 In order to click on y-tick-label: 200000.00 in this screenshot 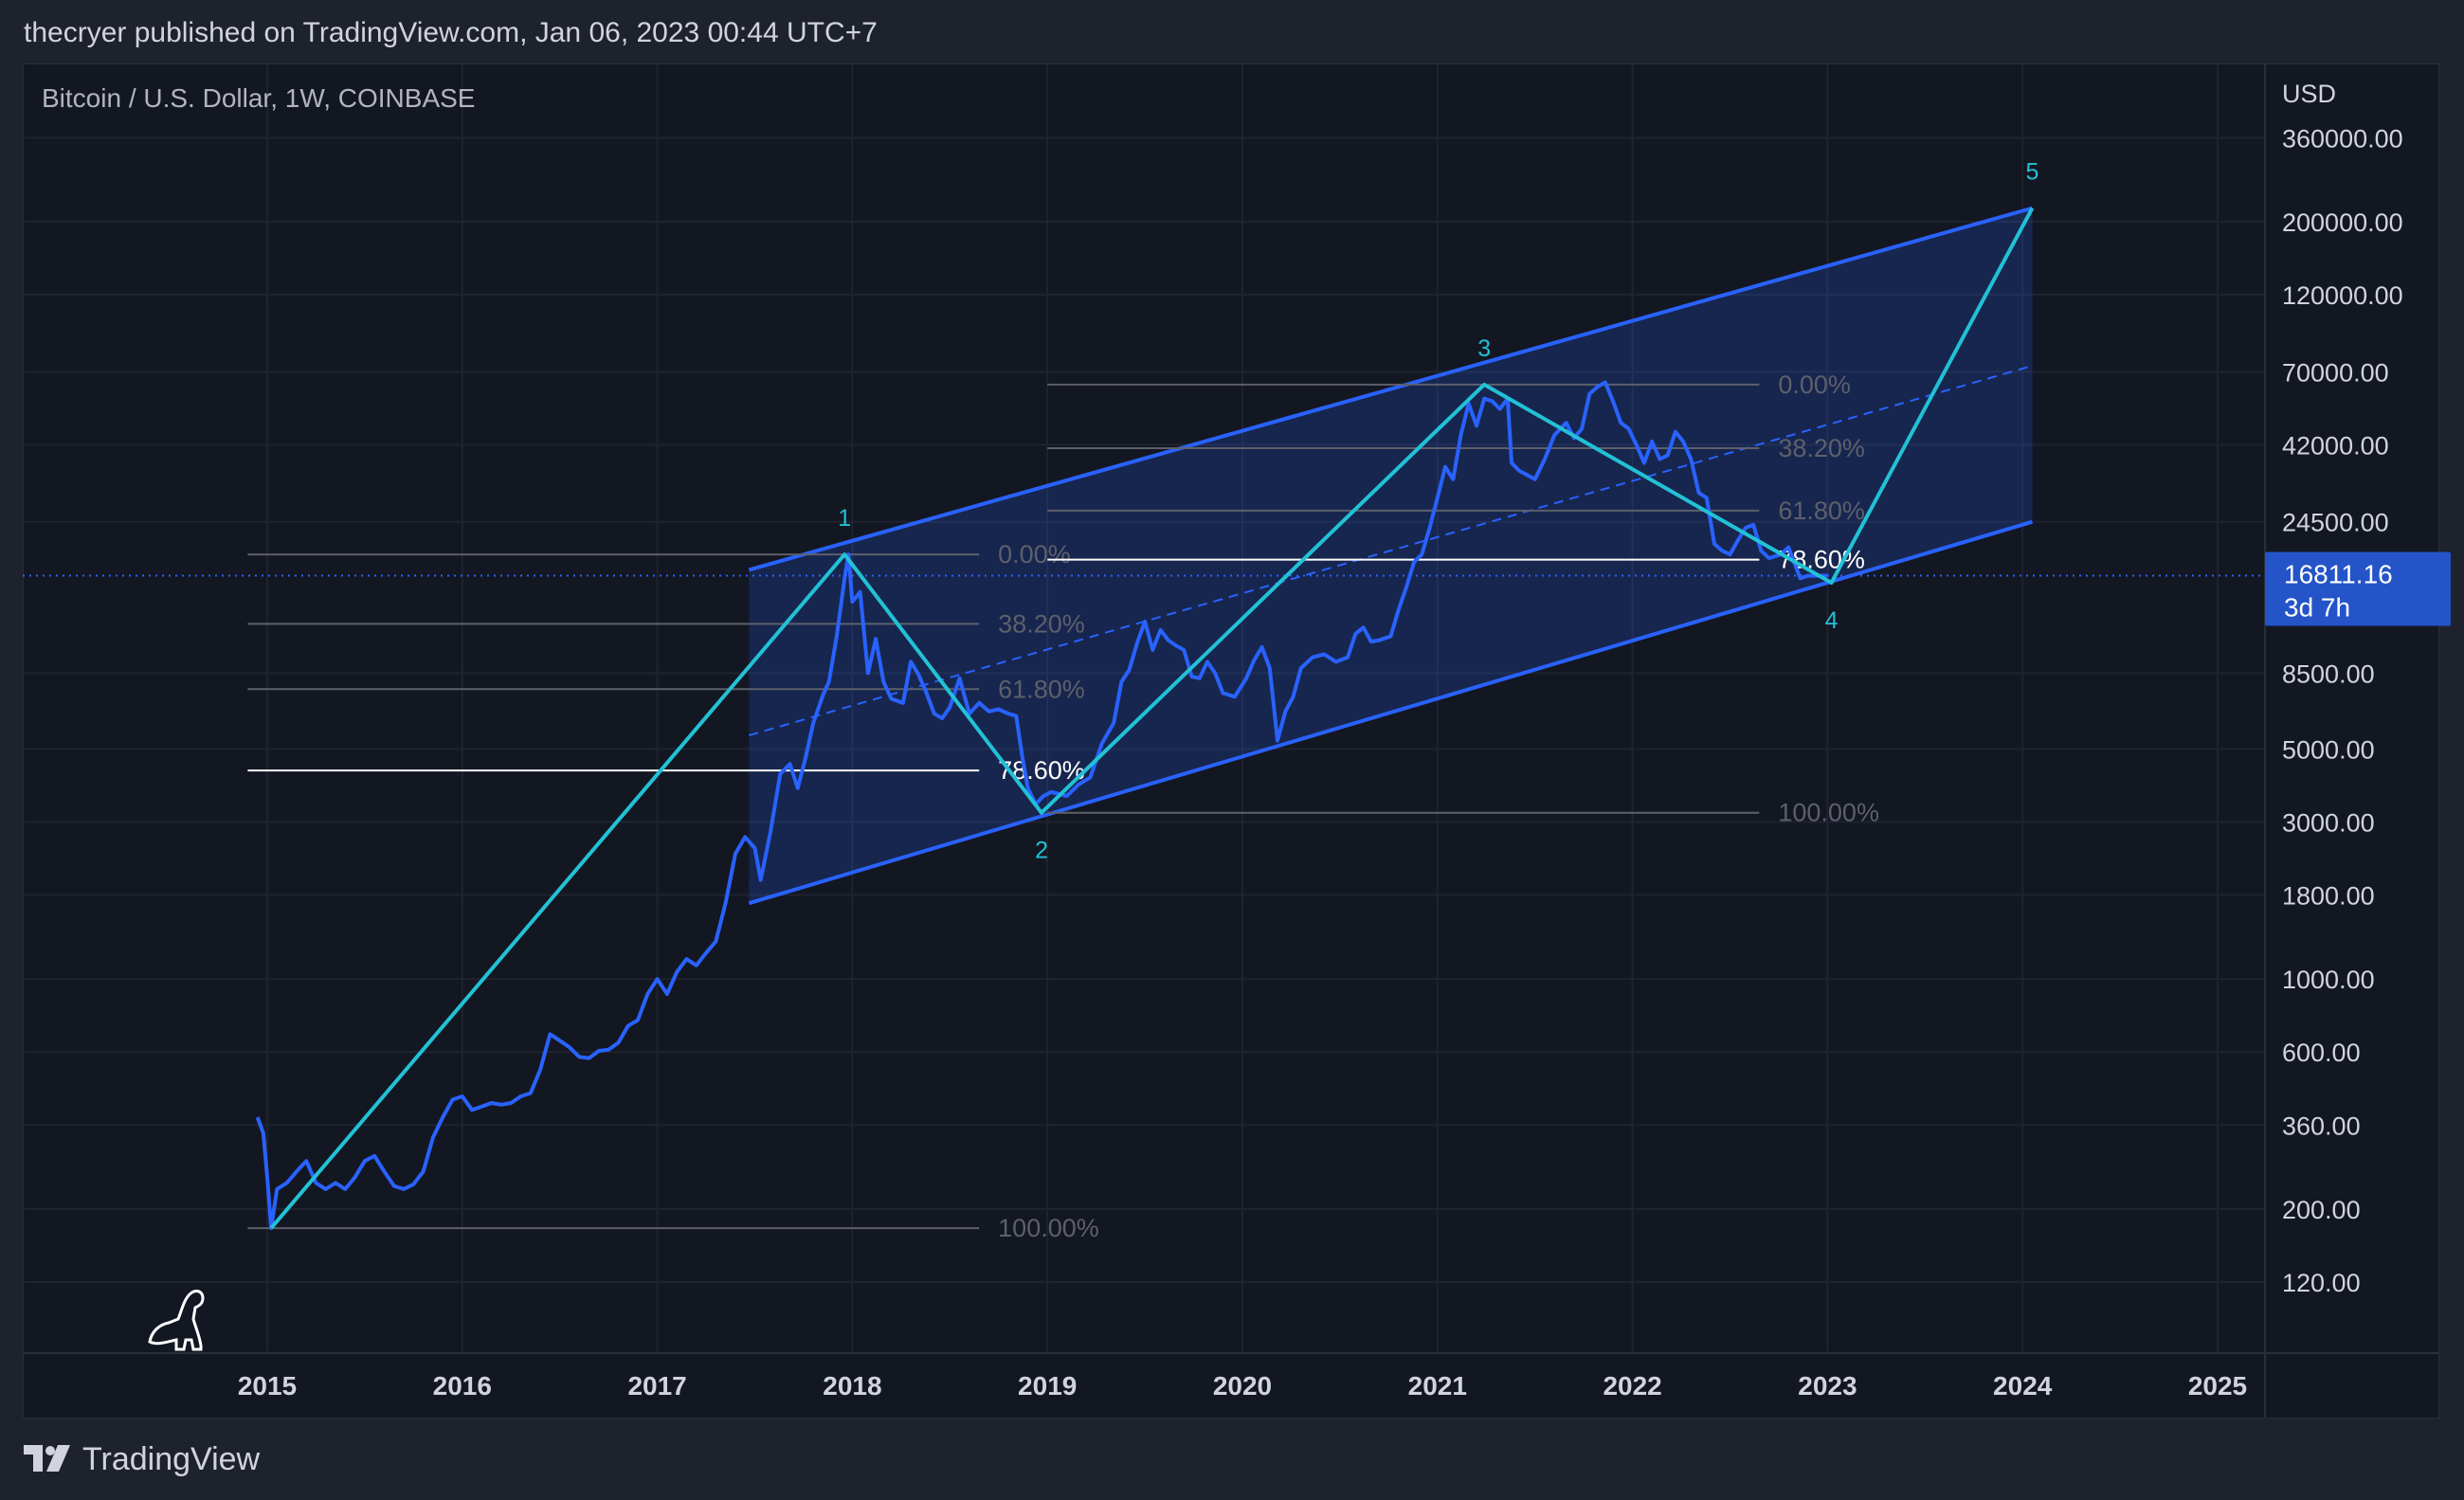, I will do `click(2342, 222)`.